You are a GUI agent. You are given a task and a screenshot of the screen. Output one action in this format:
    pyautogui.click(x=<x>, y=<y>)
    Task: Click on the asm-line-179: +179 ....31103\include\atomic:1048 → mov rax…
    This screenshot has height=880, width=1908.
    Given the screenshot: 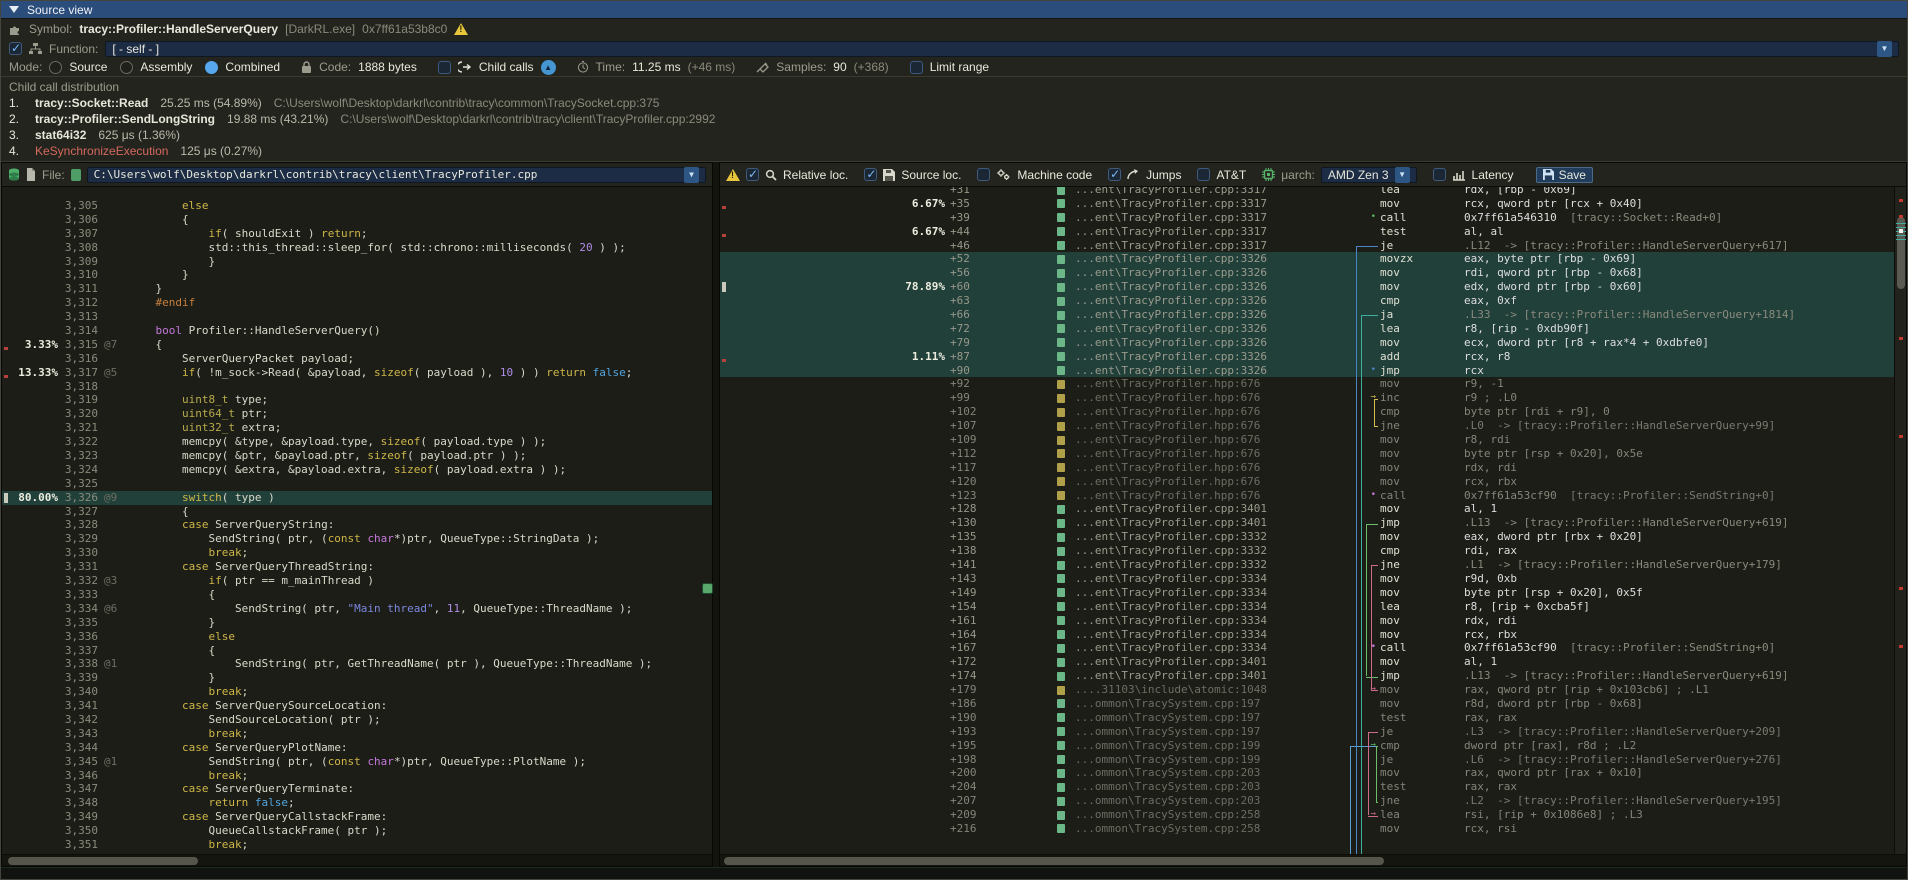 What is the action you would take?
    pyautogui.click(x=1313, y=690)
    